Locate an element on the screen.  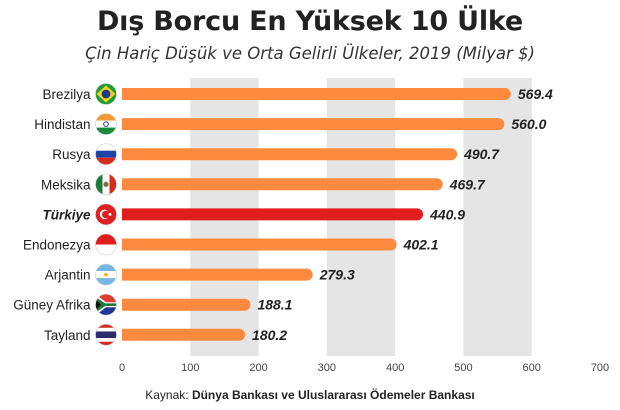
bar-güney-afrika is located at coordinates (186, 304).